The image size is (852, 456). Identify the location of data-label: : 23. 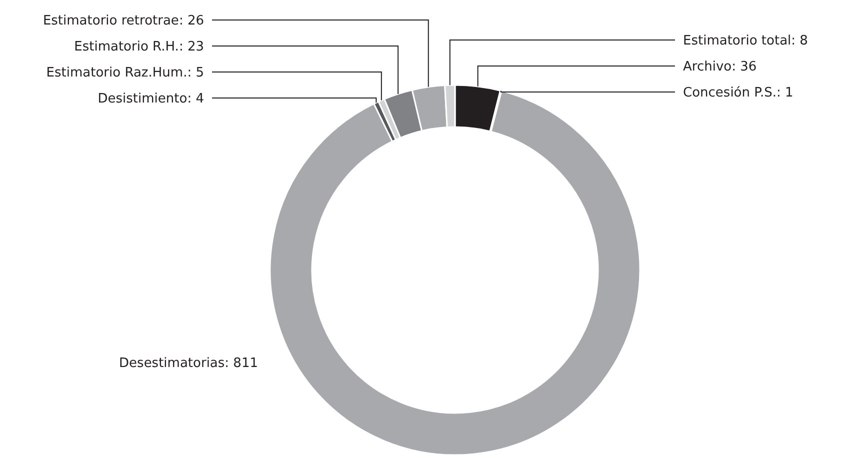
(191, 47).